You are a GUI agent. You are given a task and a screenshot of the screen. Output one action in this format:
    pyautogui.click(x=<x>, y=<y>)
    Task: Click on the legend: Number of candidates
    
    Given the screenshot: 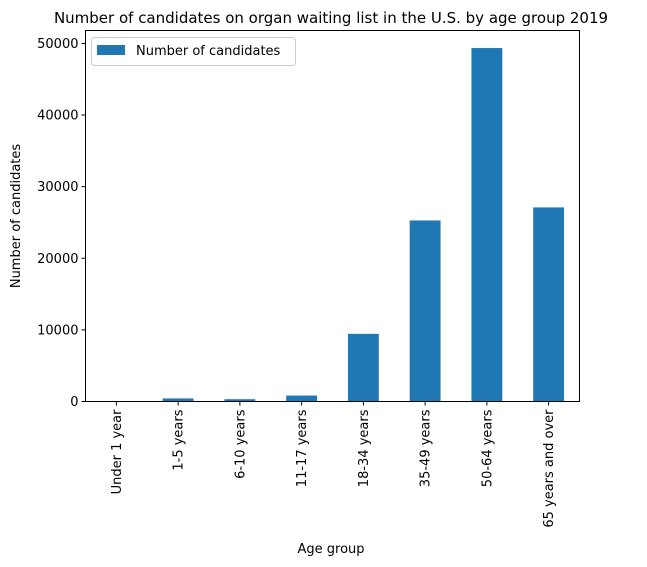 What is the action you would take?
    pyautogui.click(x=193, y=51)
    